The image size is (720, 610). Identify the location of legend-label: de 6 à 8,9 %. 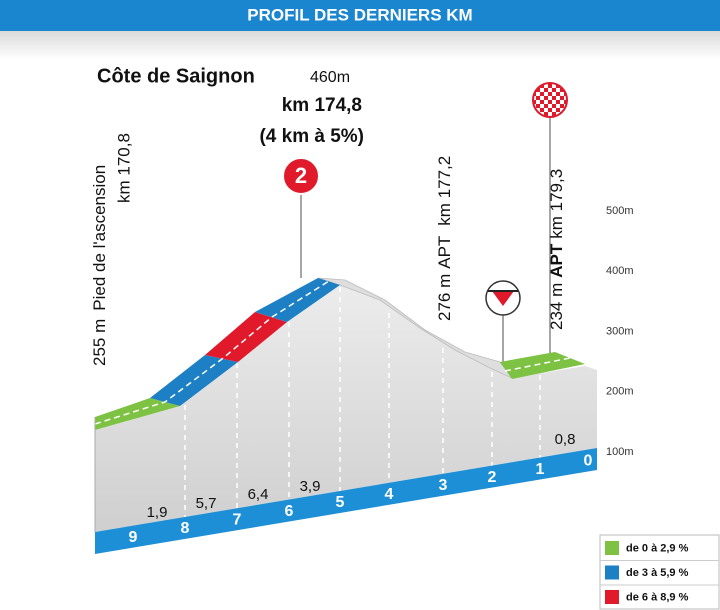
(657, 597).